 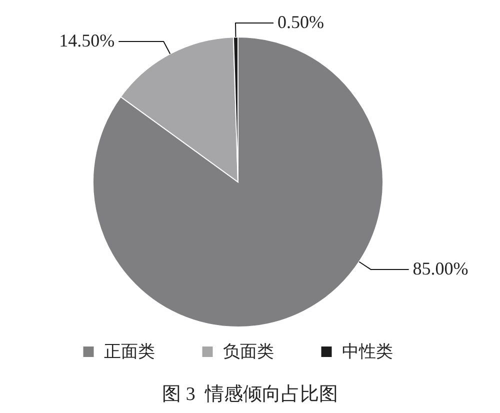 What do you see at coordinates (87, 40) in the screenshot?
I see `data-label: 14.50%` at bounding box center [87, 40].